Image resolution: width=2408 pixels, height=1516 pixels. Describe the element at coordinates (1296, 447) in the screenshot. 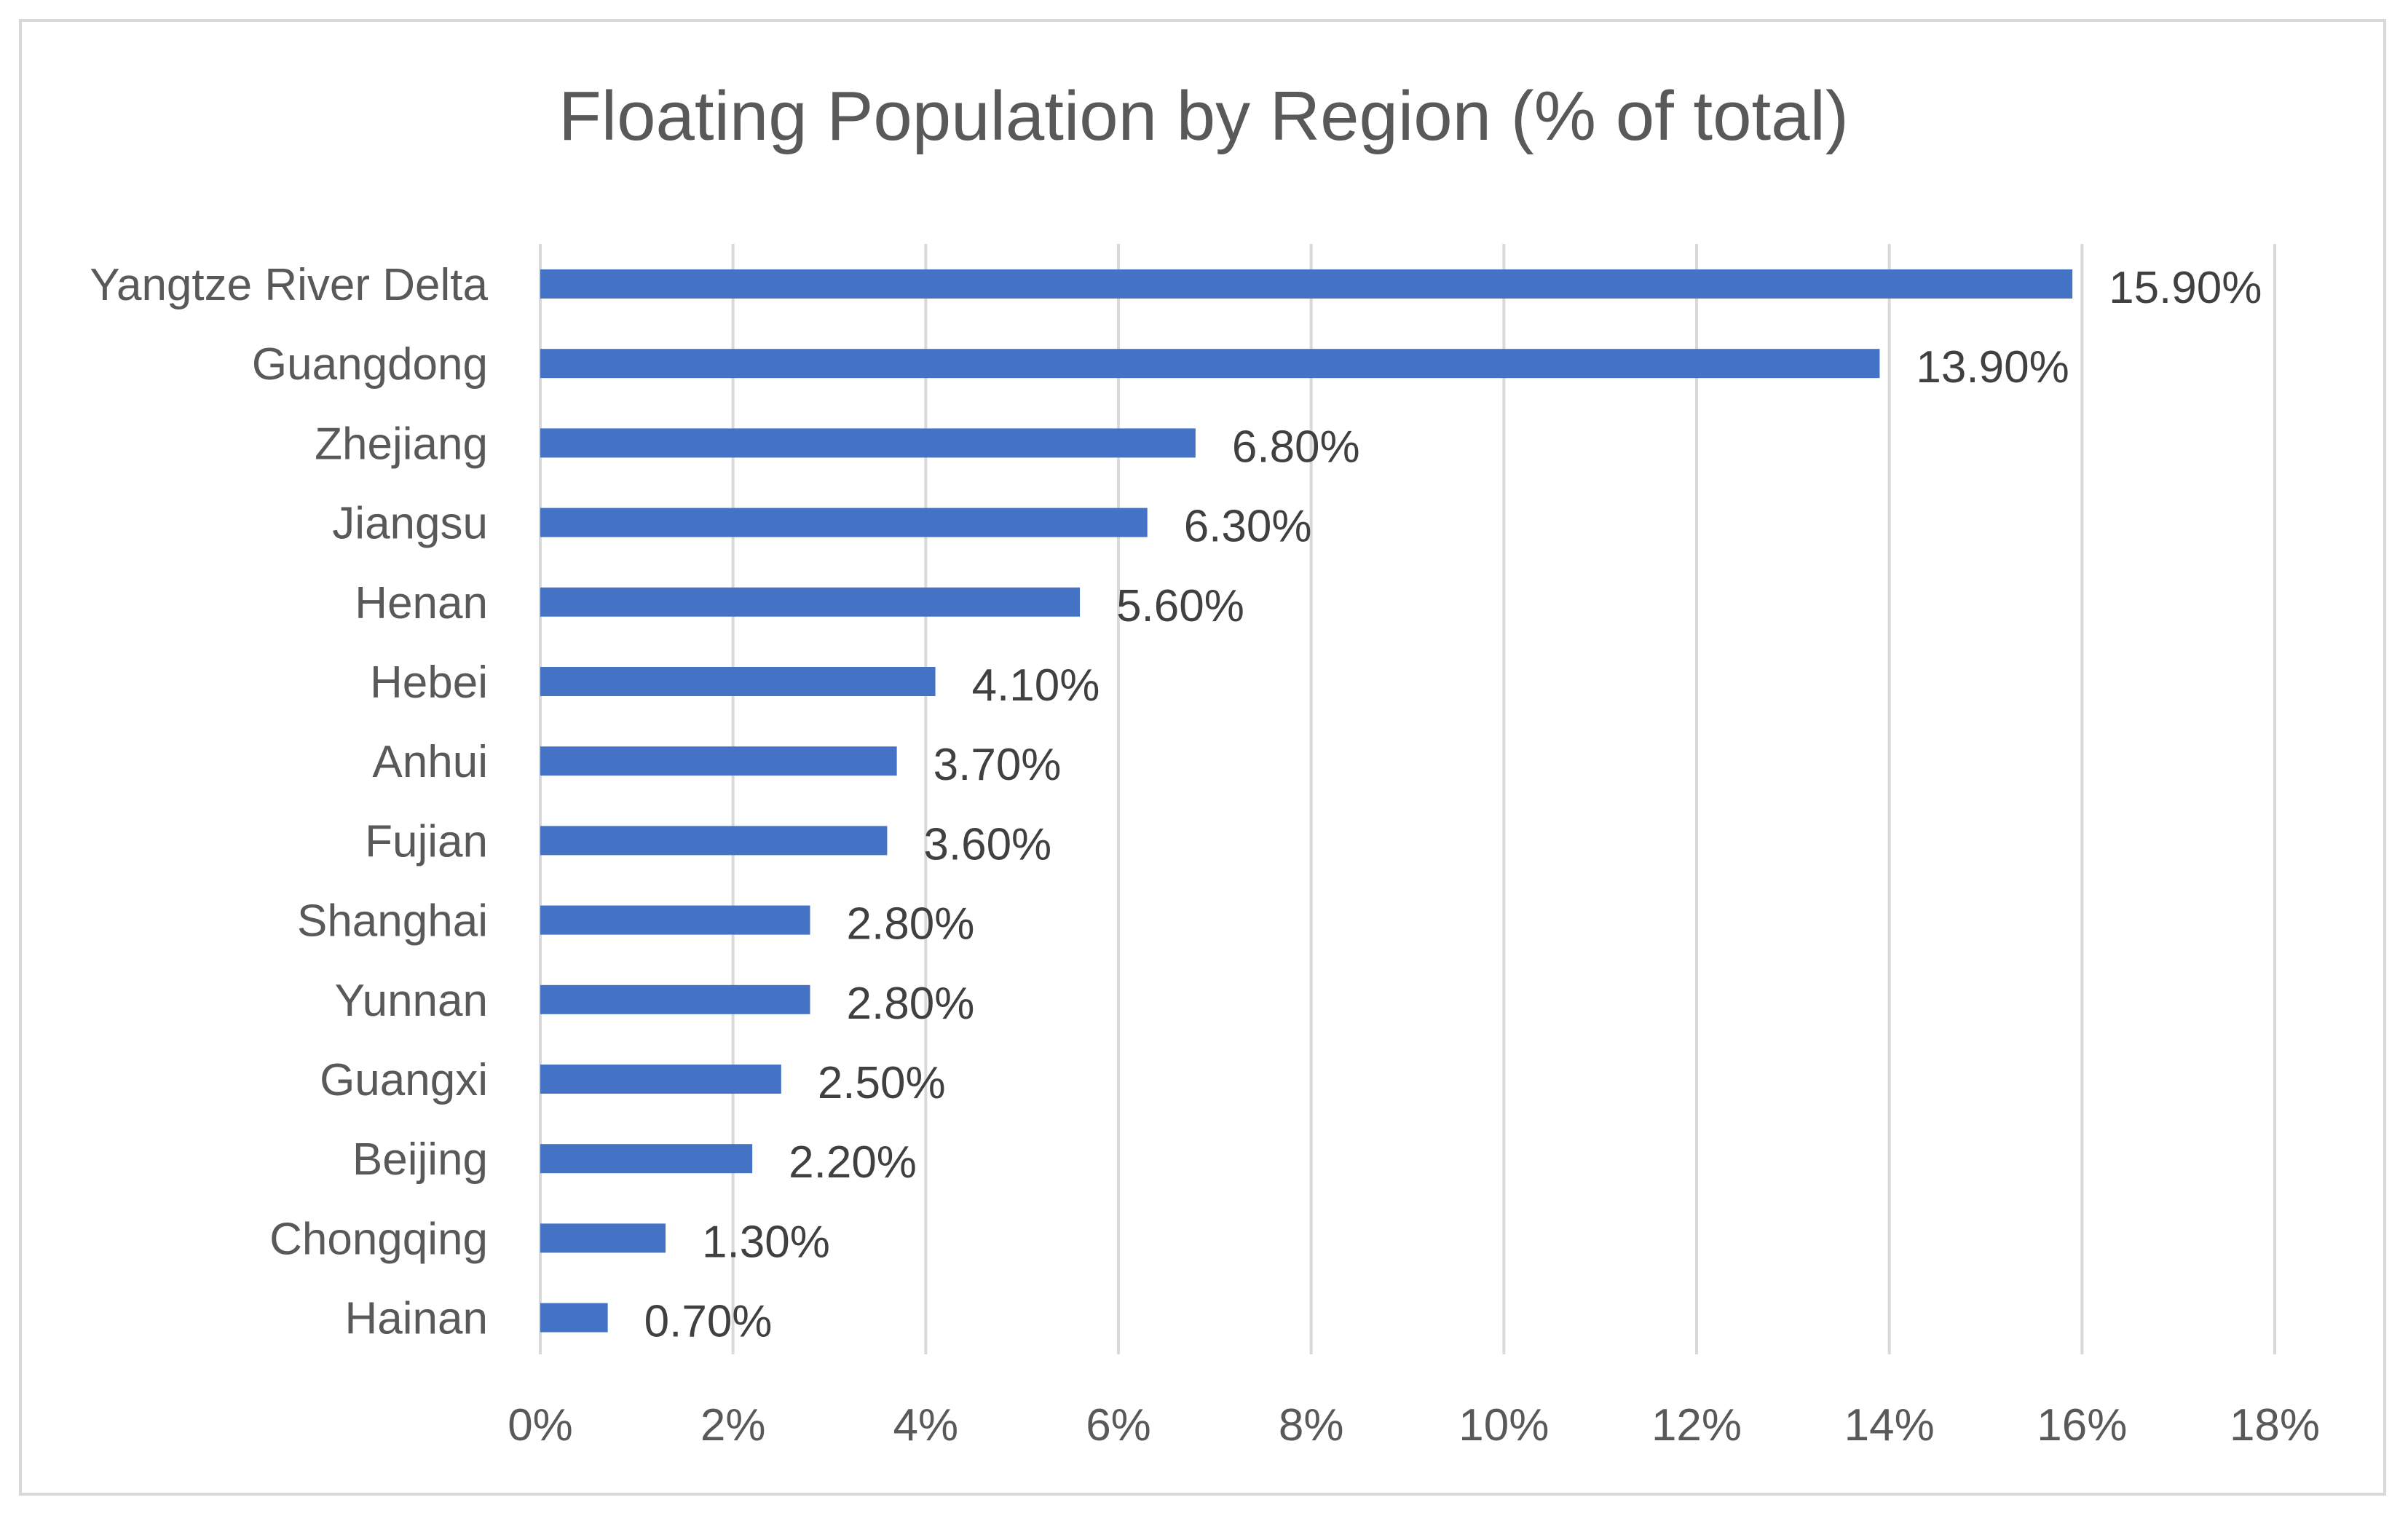

I see `data-label: 6.80%` at that location.